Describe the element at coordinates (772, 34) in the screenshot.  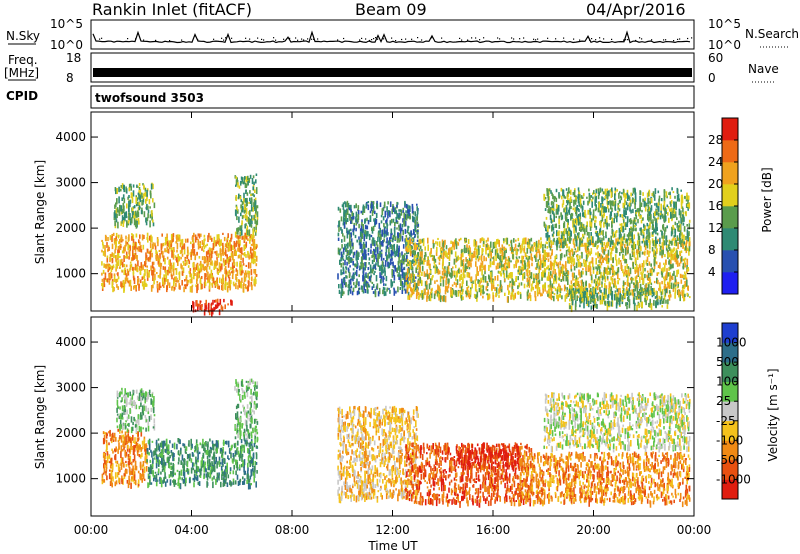
I see `nsearch-label: N.Search` at that location.